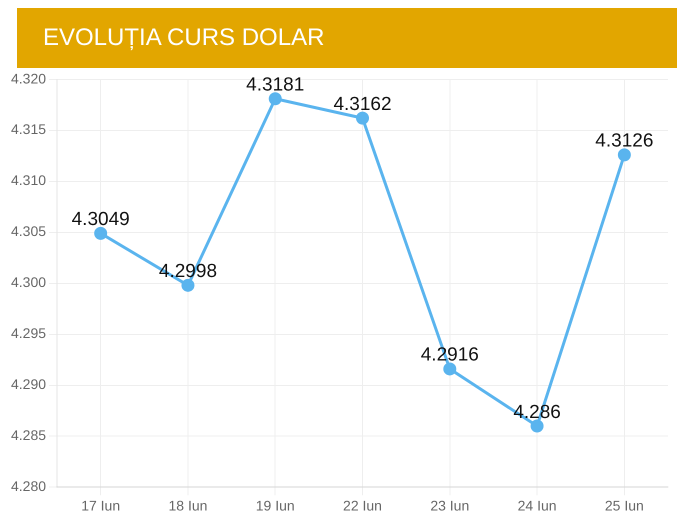 The image size is (700, 532). What do you see at coordinates (28, 384) in the screenshot?
I see `y-tick-label: 4.290` at bounding box center [28, 384].